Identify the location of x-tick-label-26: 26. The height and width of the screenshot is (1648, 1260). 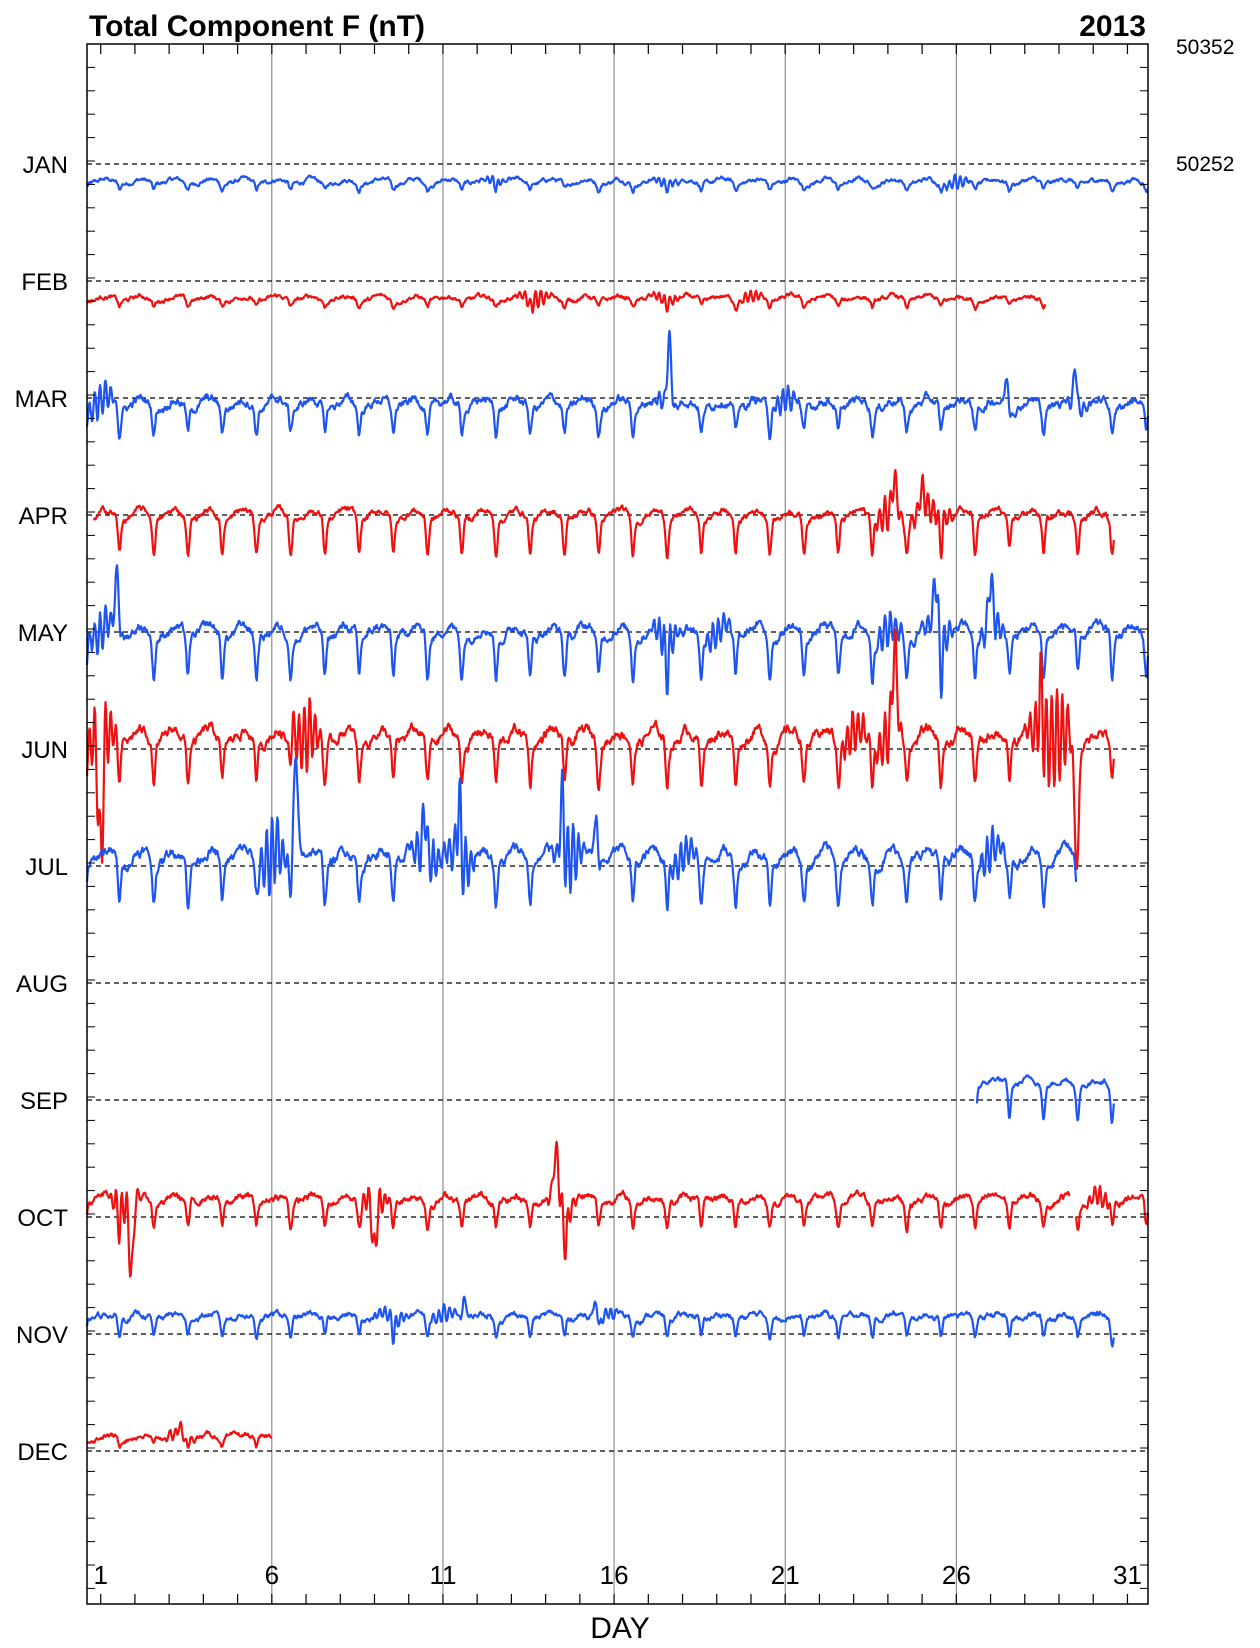
(956, 1575).